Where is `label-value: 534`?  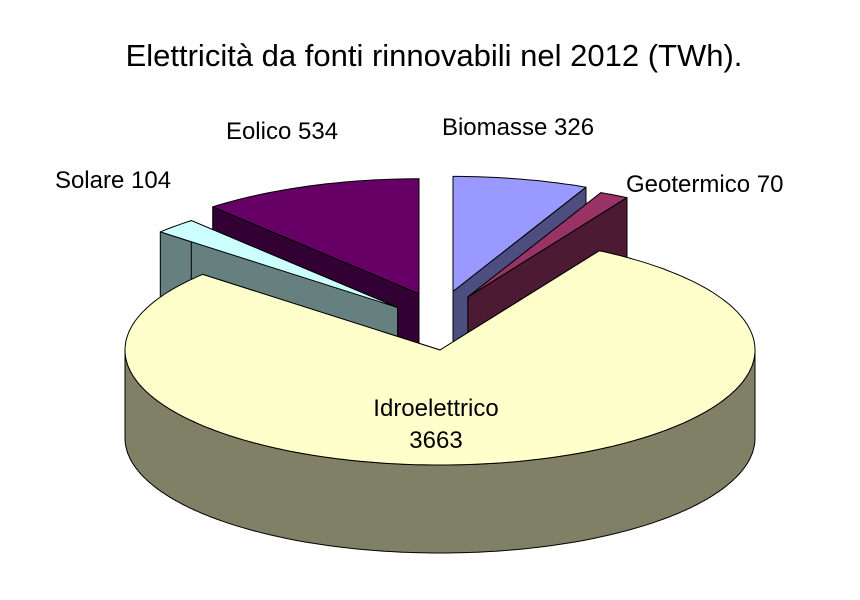
label-value: 534 is located at coordinates (318, 131).